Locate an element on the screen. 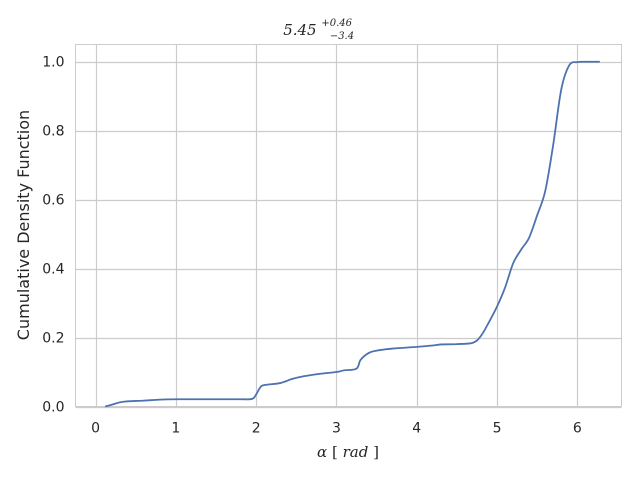 Image resolution: width=640 pixels, height=480 pixels. x-tick-label: 0 is located at coordinates (95, 429).